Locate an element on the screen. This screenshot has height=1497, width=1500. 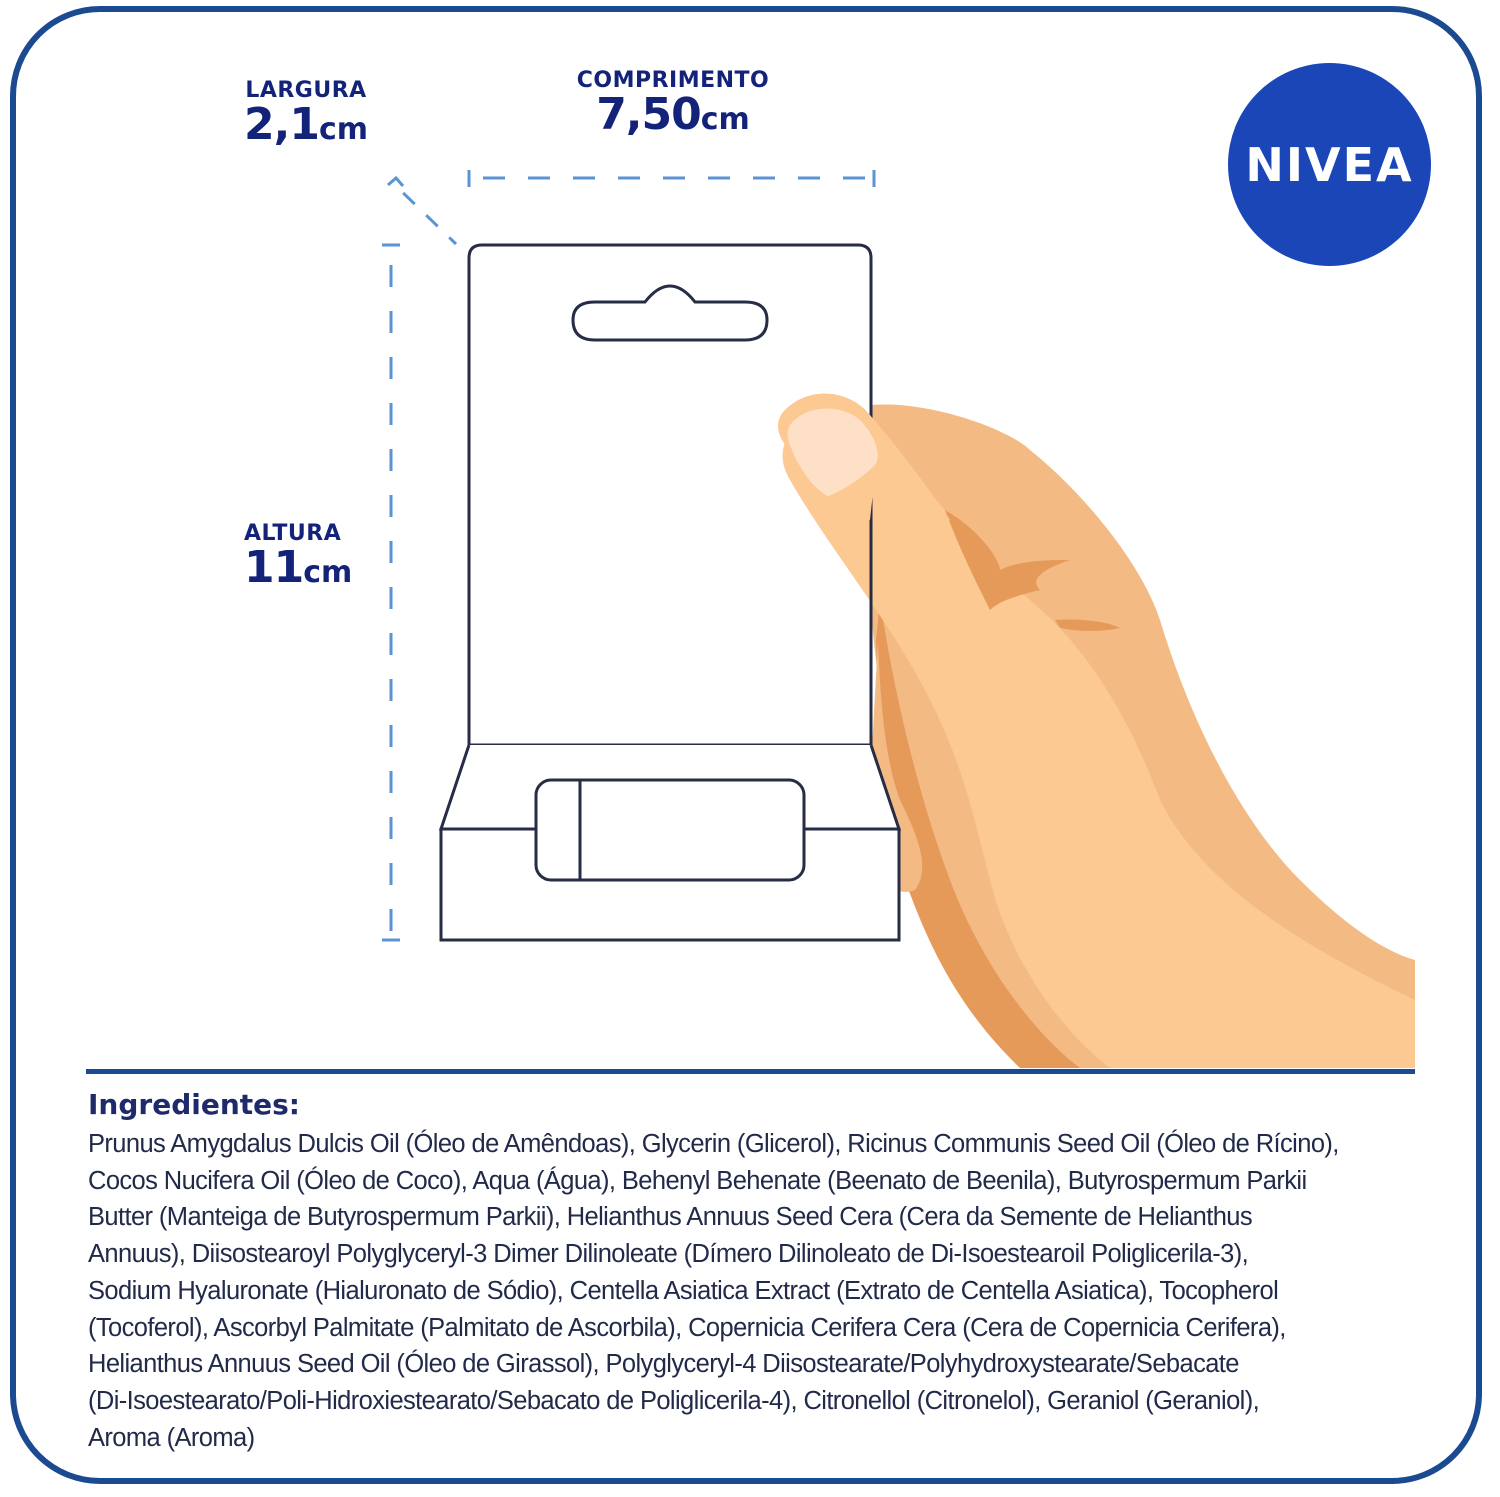
length-dimension: COMPRIMENTO 7,50cm is located at coordinates (673, 104).